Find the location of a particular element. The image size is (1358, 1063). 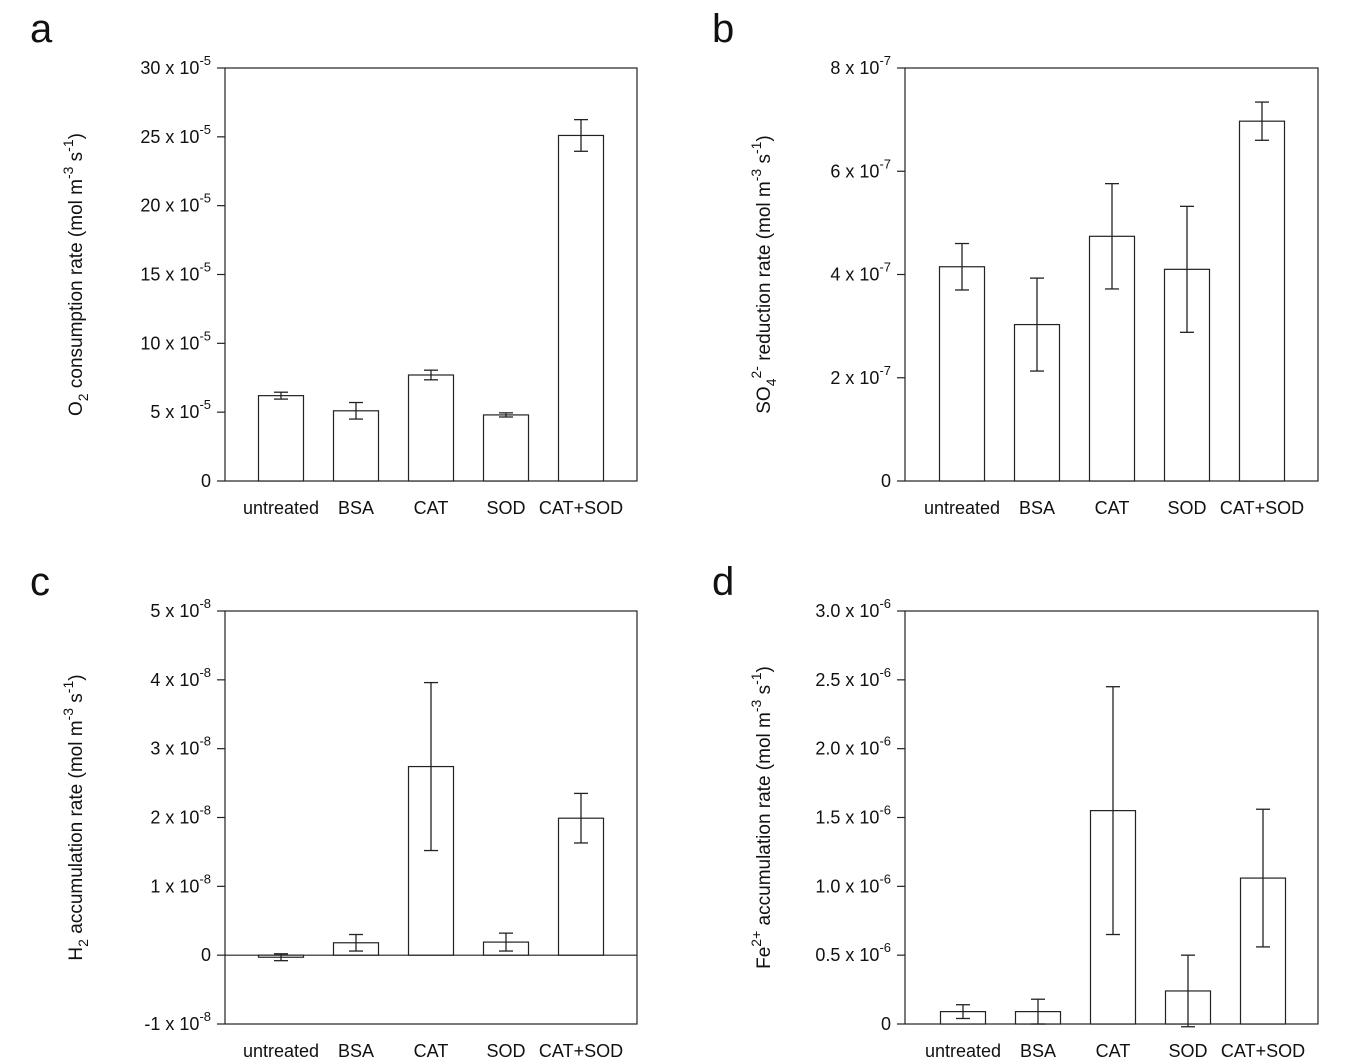

y-tick-label: 8 x 10⁻⁷ is located at coordinates (860, 65).